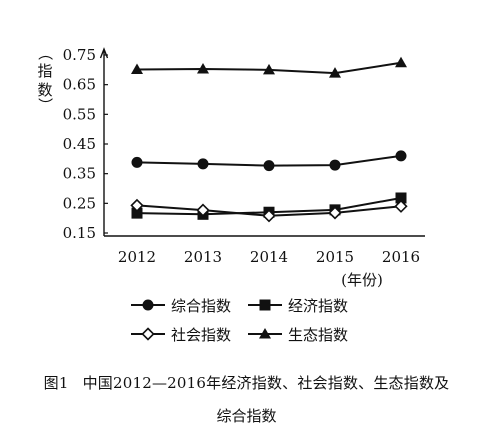 The width and height of the screenshot is (493, 442). What do you see at coordinates (362, 280) in the screenshot?
I see `x-axis-label: (年份)` at bounding box center [362, 280].